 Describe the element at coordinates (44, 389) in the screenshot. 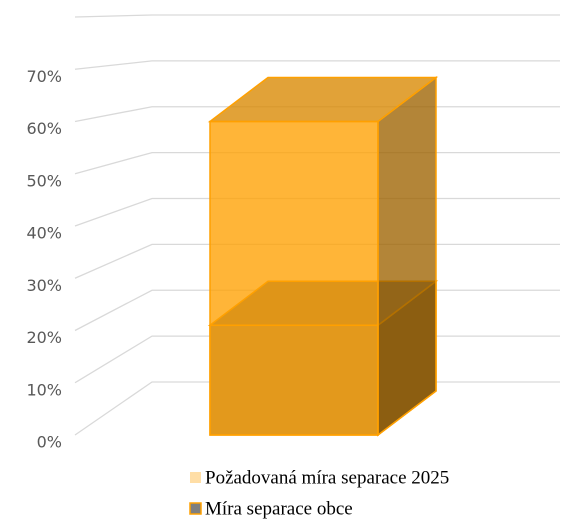

I see `y-tick-label: 10%` at that location.